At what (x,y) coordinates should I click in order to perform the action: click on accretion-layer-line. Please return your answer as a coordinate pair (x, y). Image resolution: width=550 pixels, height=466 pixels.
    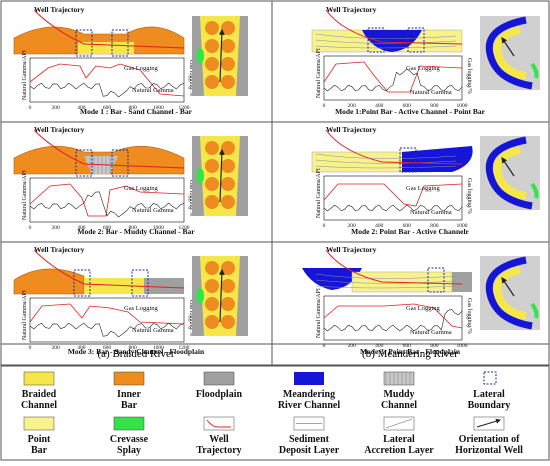
    Looking at the image, I should click on (399, 423).